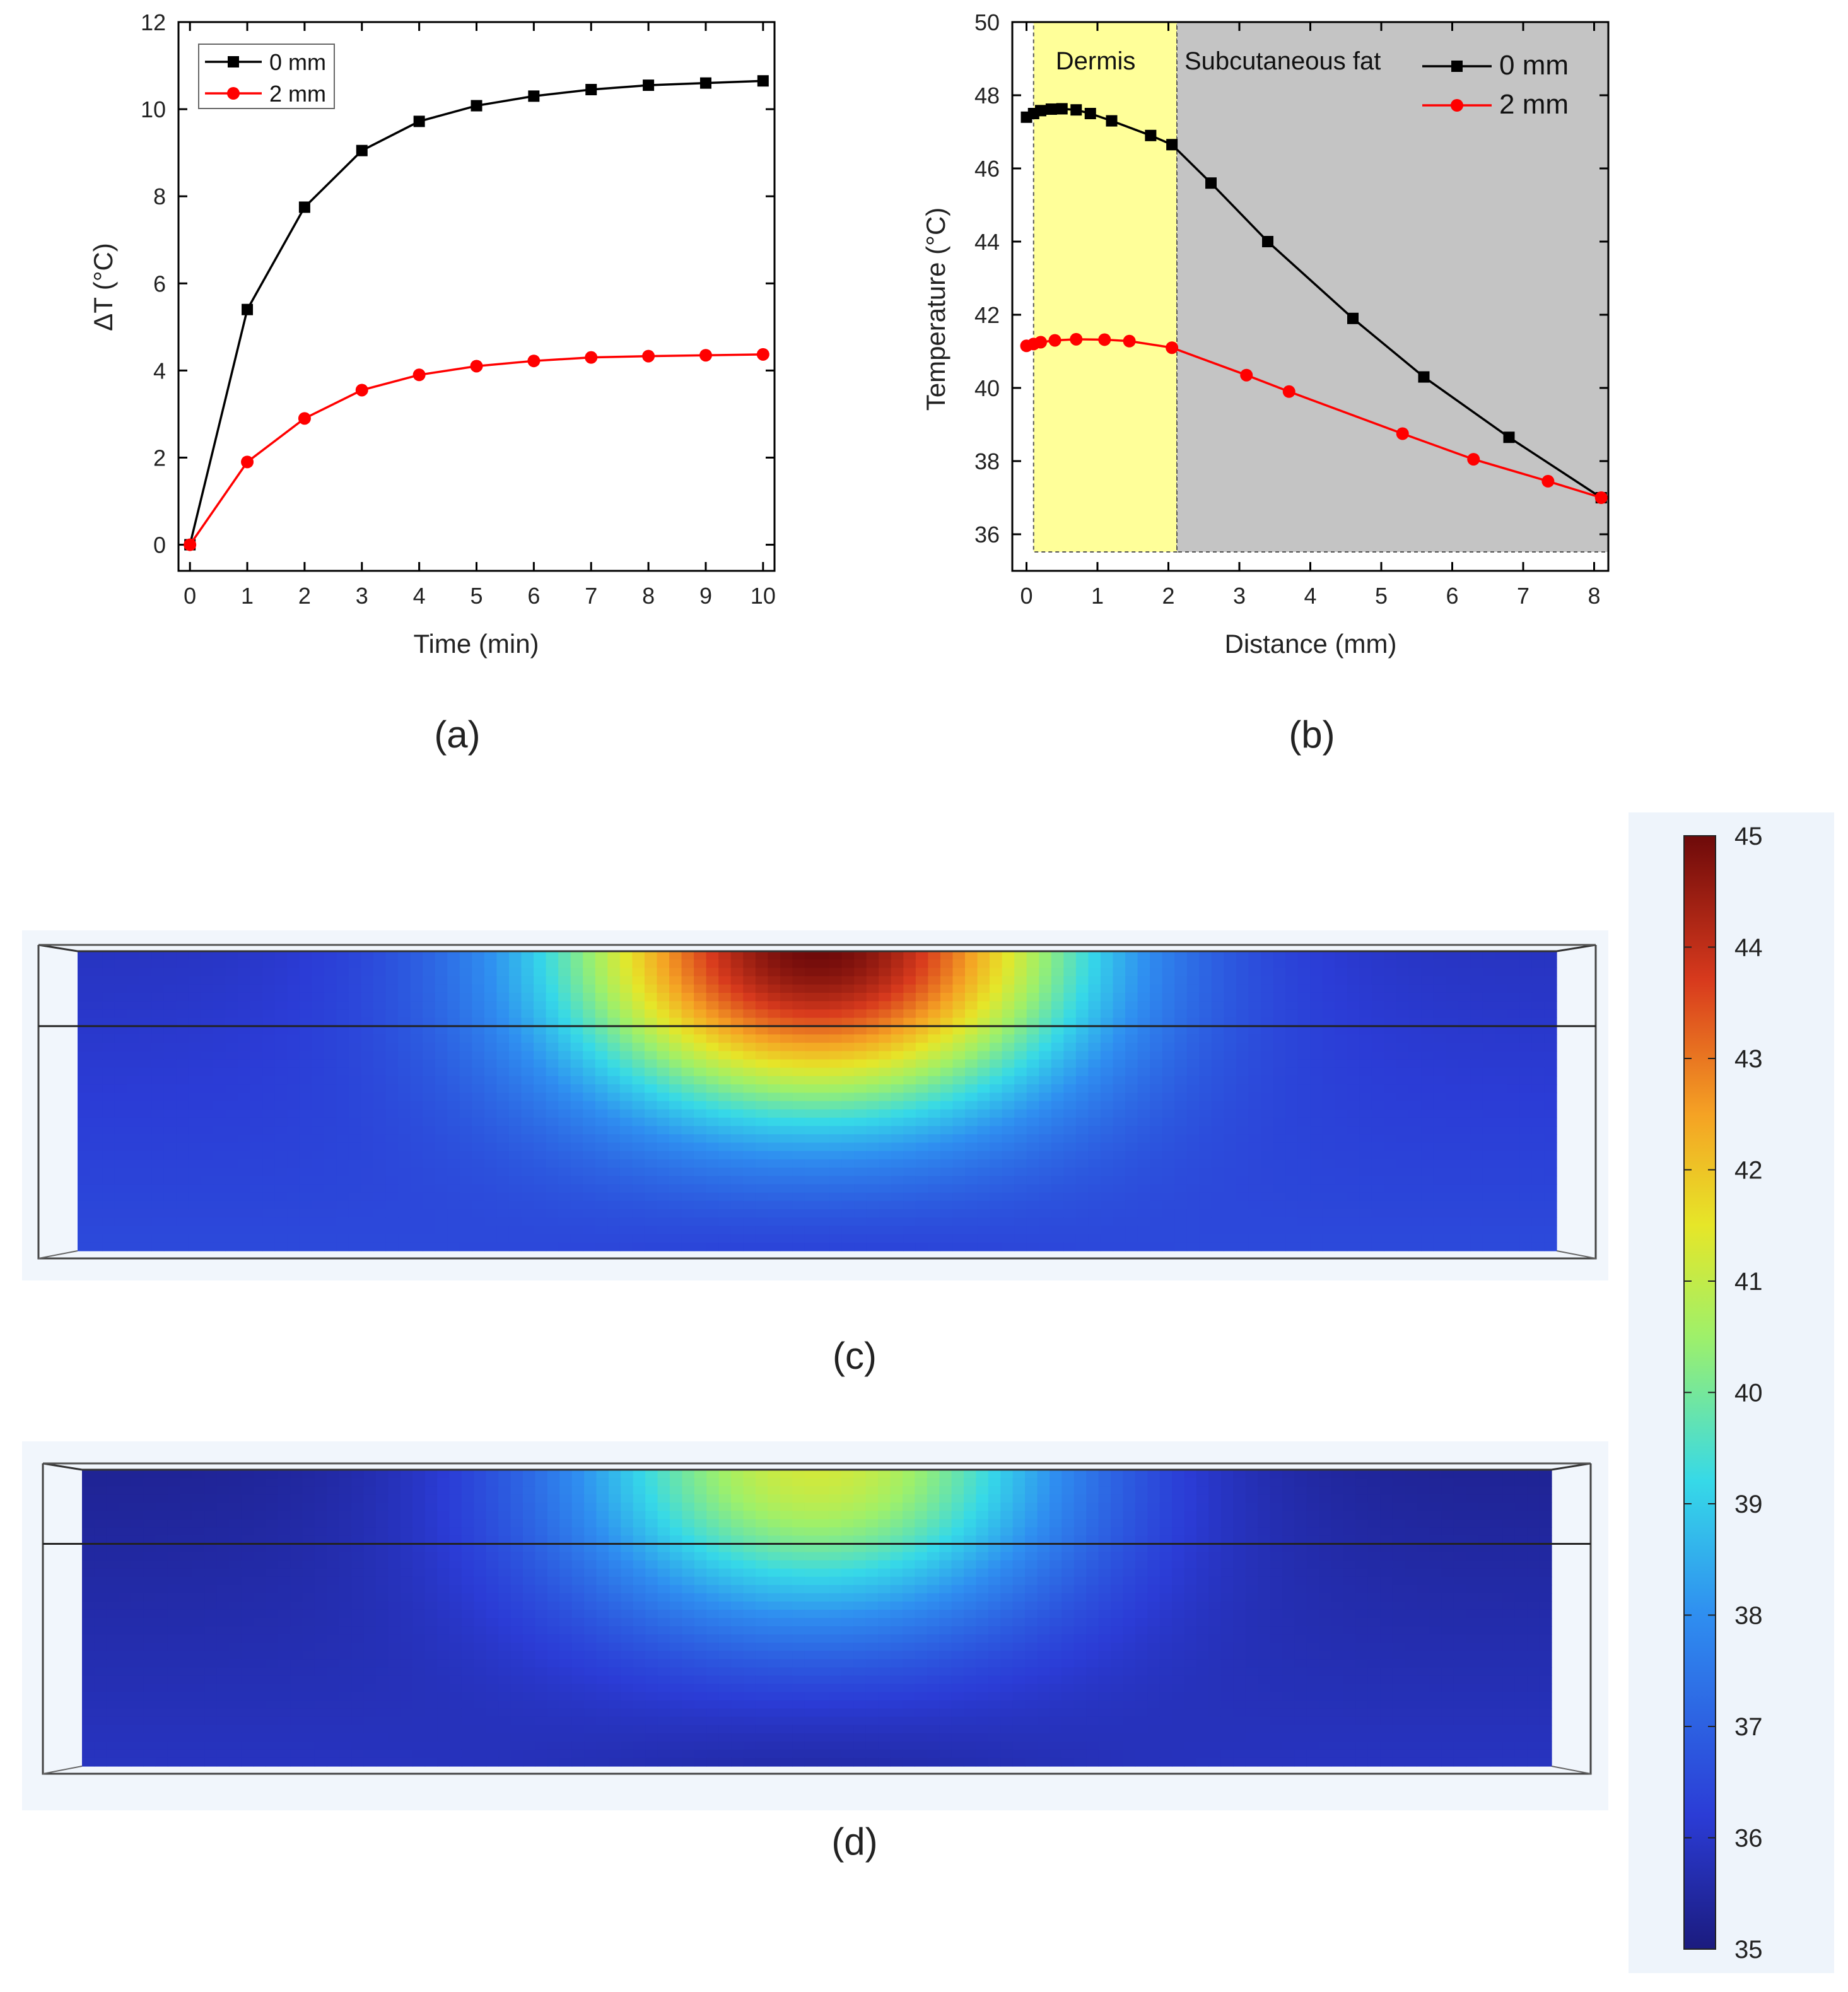 The image size is (1848, 1992). What do you see at coordinates (855, 1356) in the screenshot?
I see `panel-label-c: (c)` at bounding box center [855, 1356].